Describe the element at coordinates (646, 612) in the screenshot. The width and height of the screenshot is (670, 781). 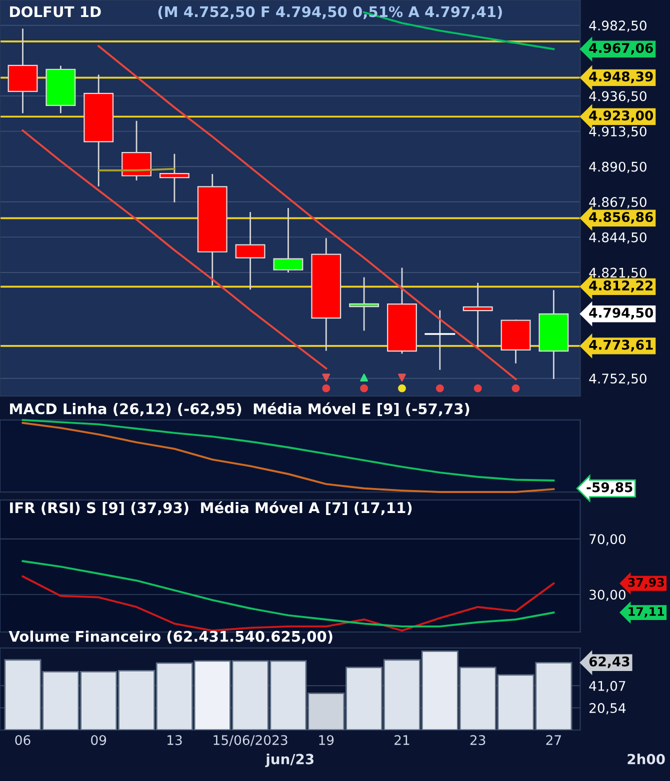
I see `text: 17,11` at that location.